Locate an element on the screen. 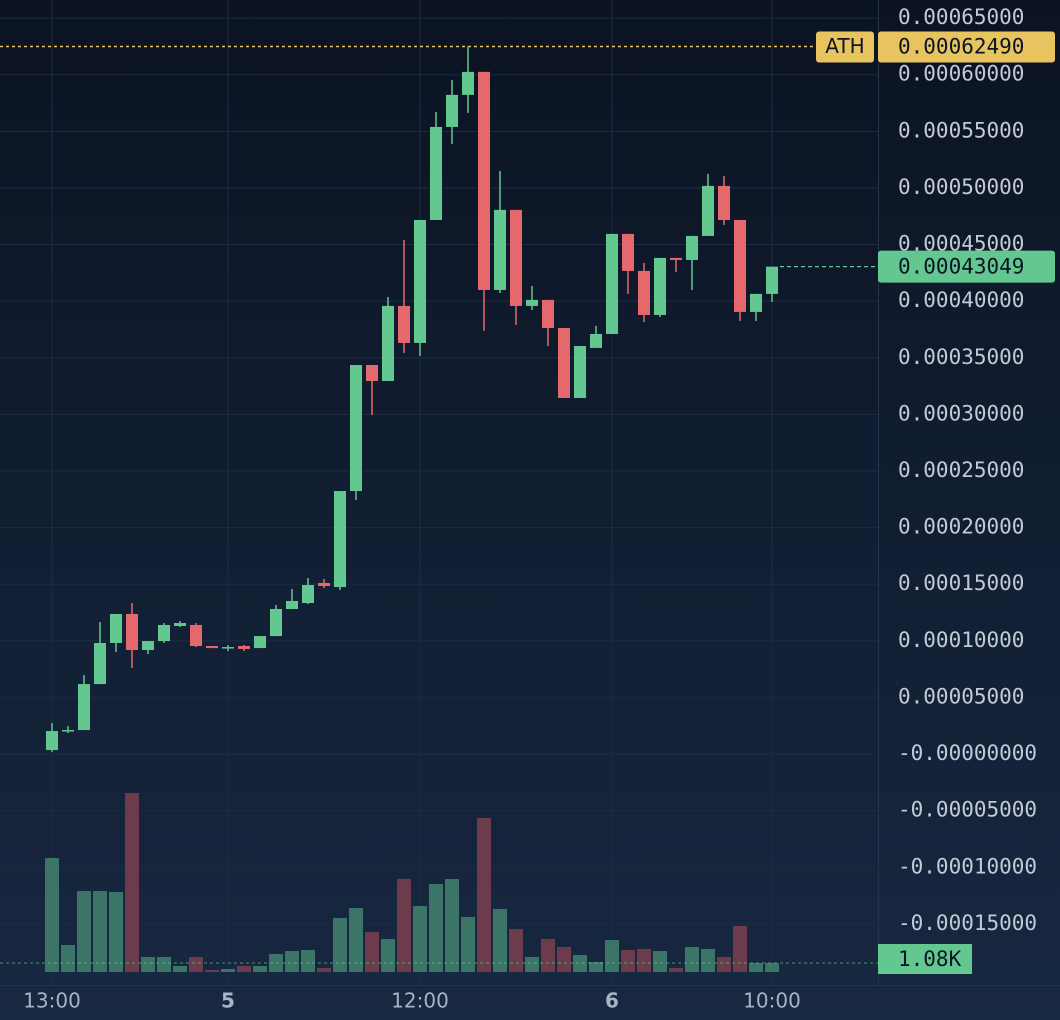 This screenshot has width=1060, height=1020. current-price-label: 0.00043049 is located at coordinates (961, 267).